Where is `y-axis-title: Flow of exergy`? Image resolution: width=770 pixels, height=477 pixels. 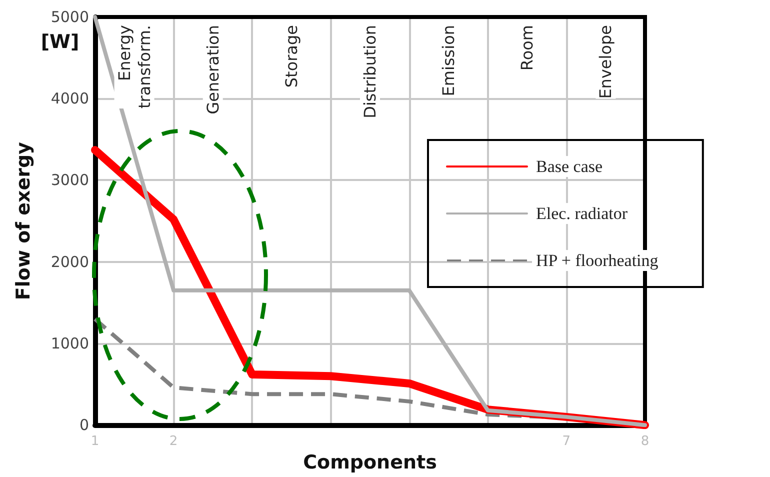 y-axis-title: Flow of exergy is located at coordinates (23, 220).